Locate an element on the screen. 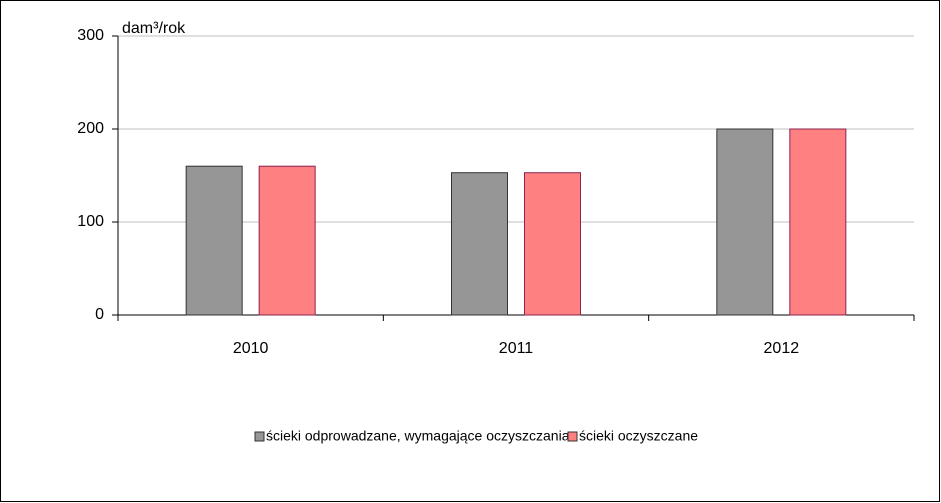  legend-label: ścieki oczyszczane is located at coordinates (638, 436).